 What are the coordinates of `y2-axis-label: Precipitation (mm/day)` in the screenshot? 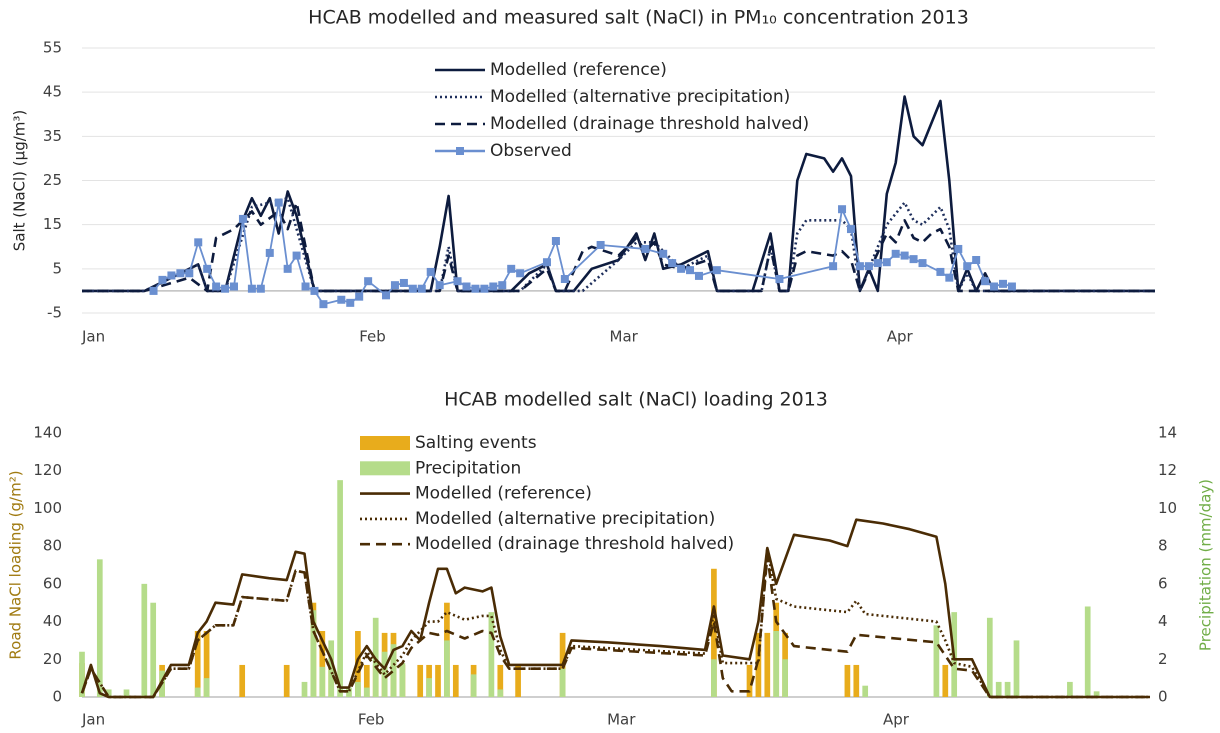 It's located at (1206, 565).